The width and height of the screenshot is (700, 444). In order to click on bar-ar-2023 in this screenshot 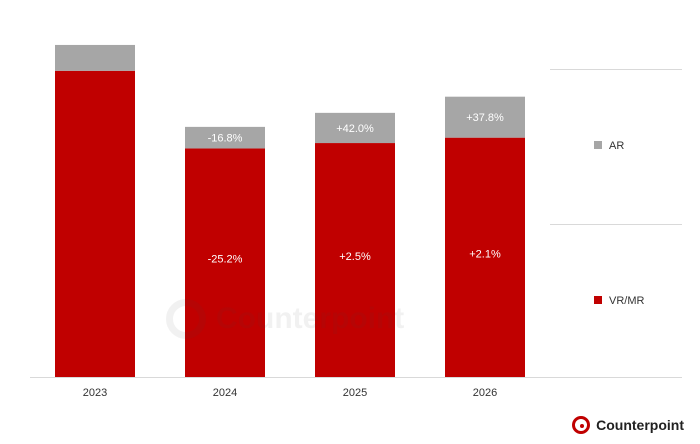, I will do `click(95, 57)`.